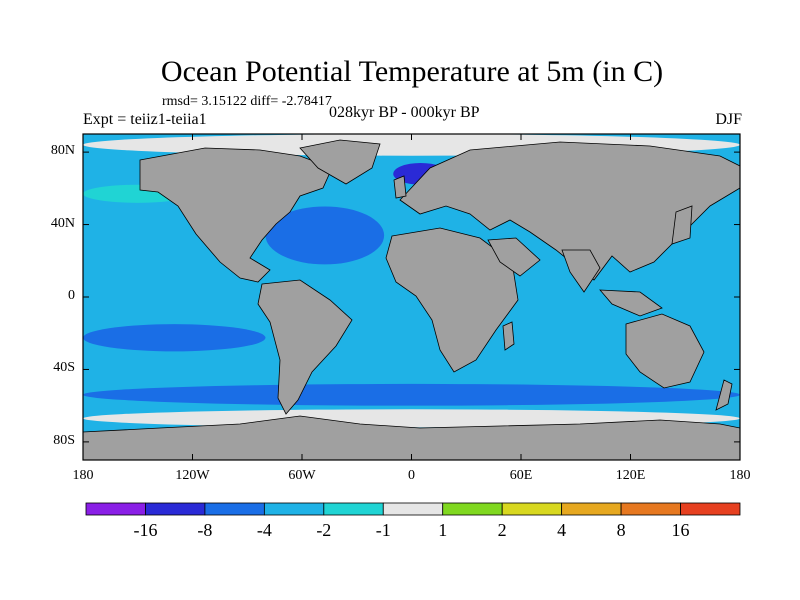  I want to click on lat-tick-label: 80S, so click(64, 440).